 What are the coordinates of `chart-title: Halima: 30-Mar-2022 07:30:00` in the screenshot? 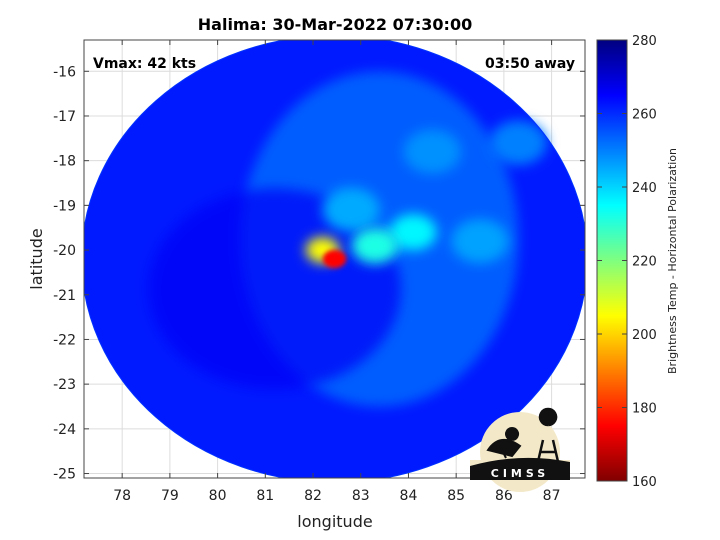 It's located at (335, 24).